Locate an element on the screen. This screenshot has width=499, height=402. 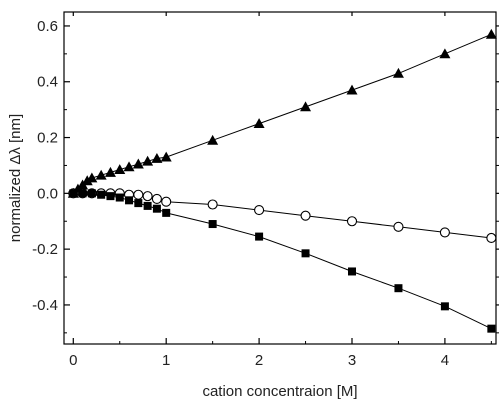
y-axis-title: normalized Δλ [nm] is located at coordinates (15, 178).